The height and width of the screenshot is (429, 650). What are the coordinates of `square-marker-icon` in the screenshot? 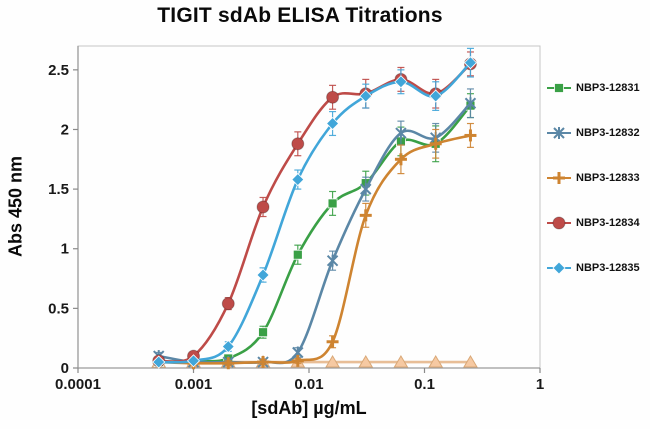 It's located at (559, 88).